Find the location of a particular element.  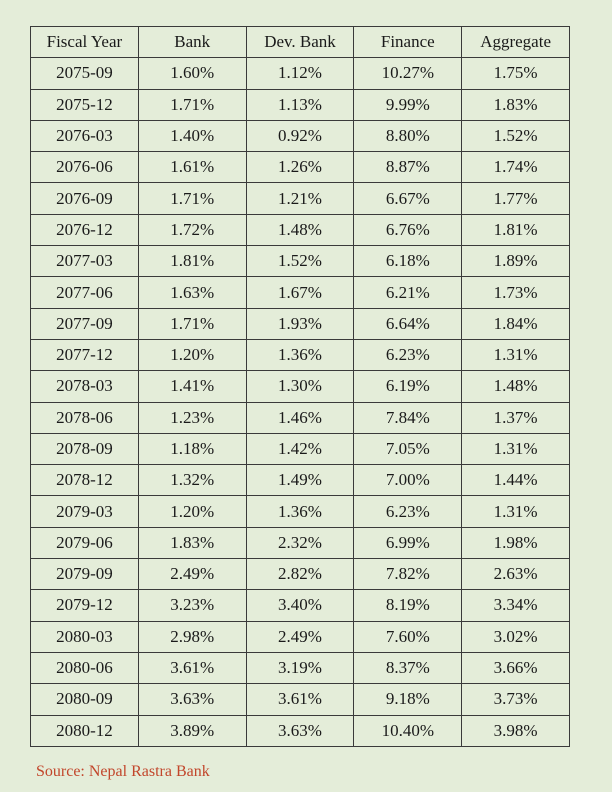

header-row: Fiscal Year Bank Dev. Bank Finance Aggregate is located at coordinates (300, 42).